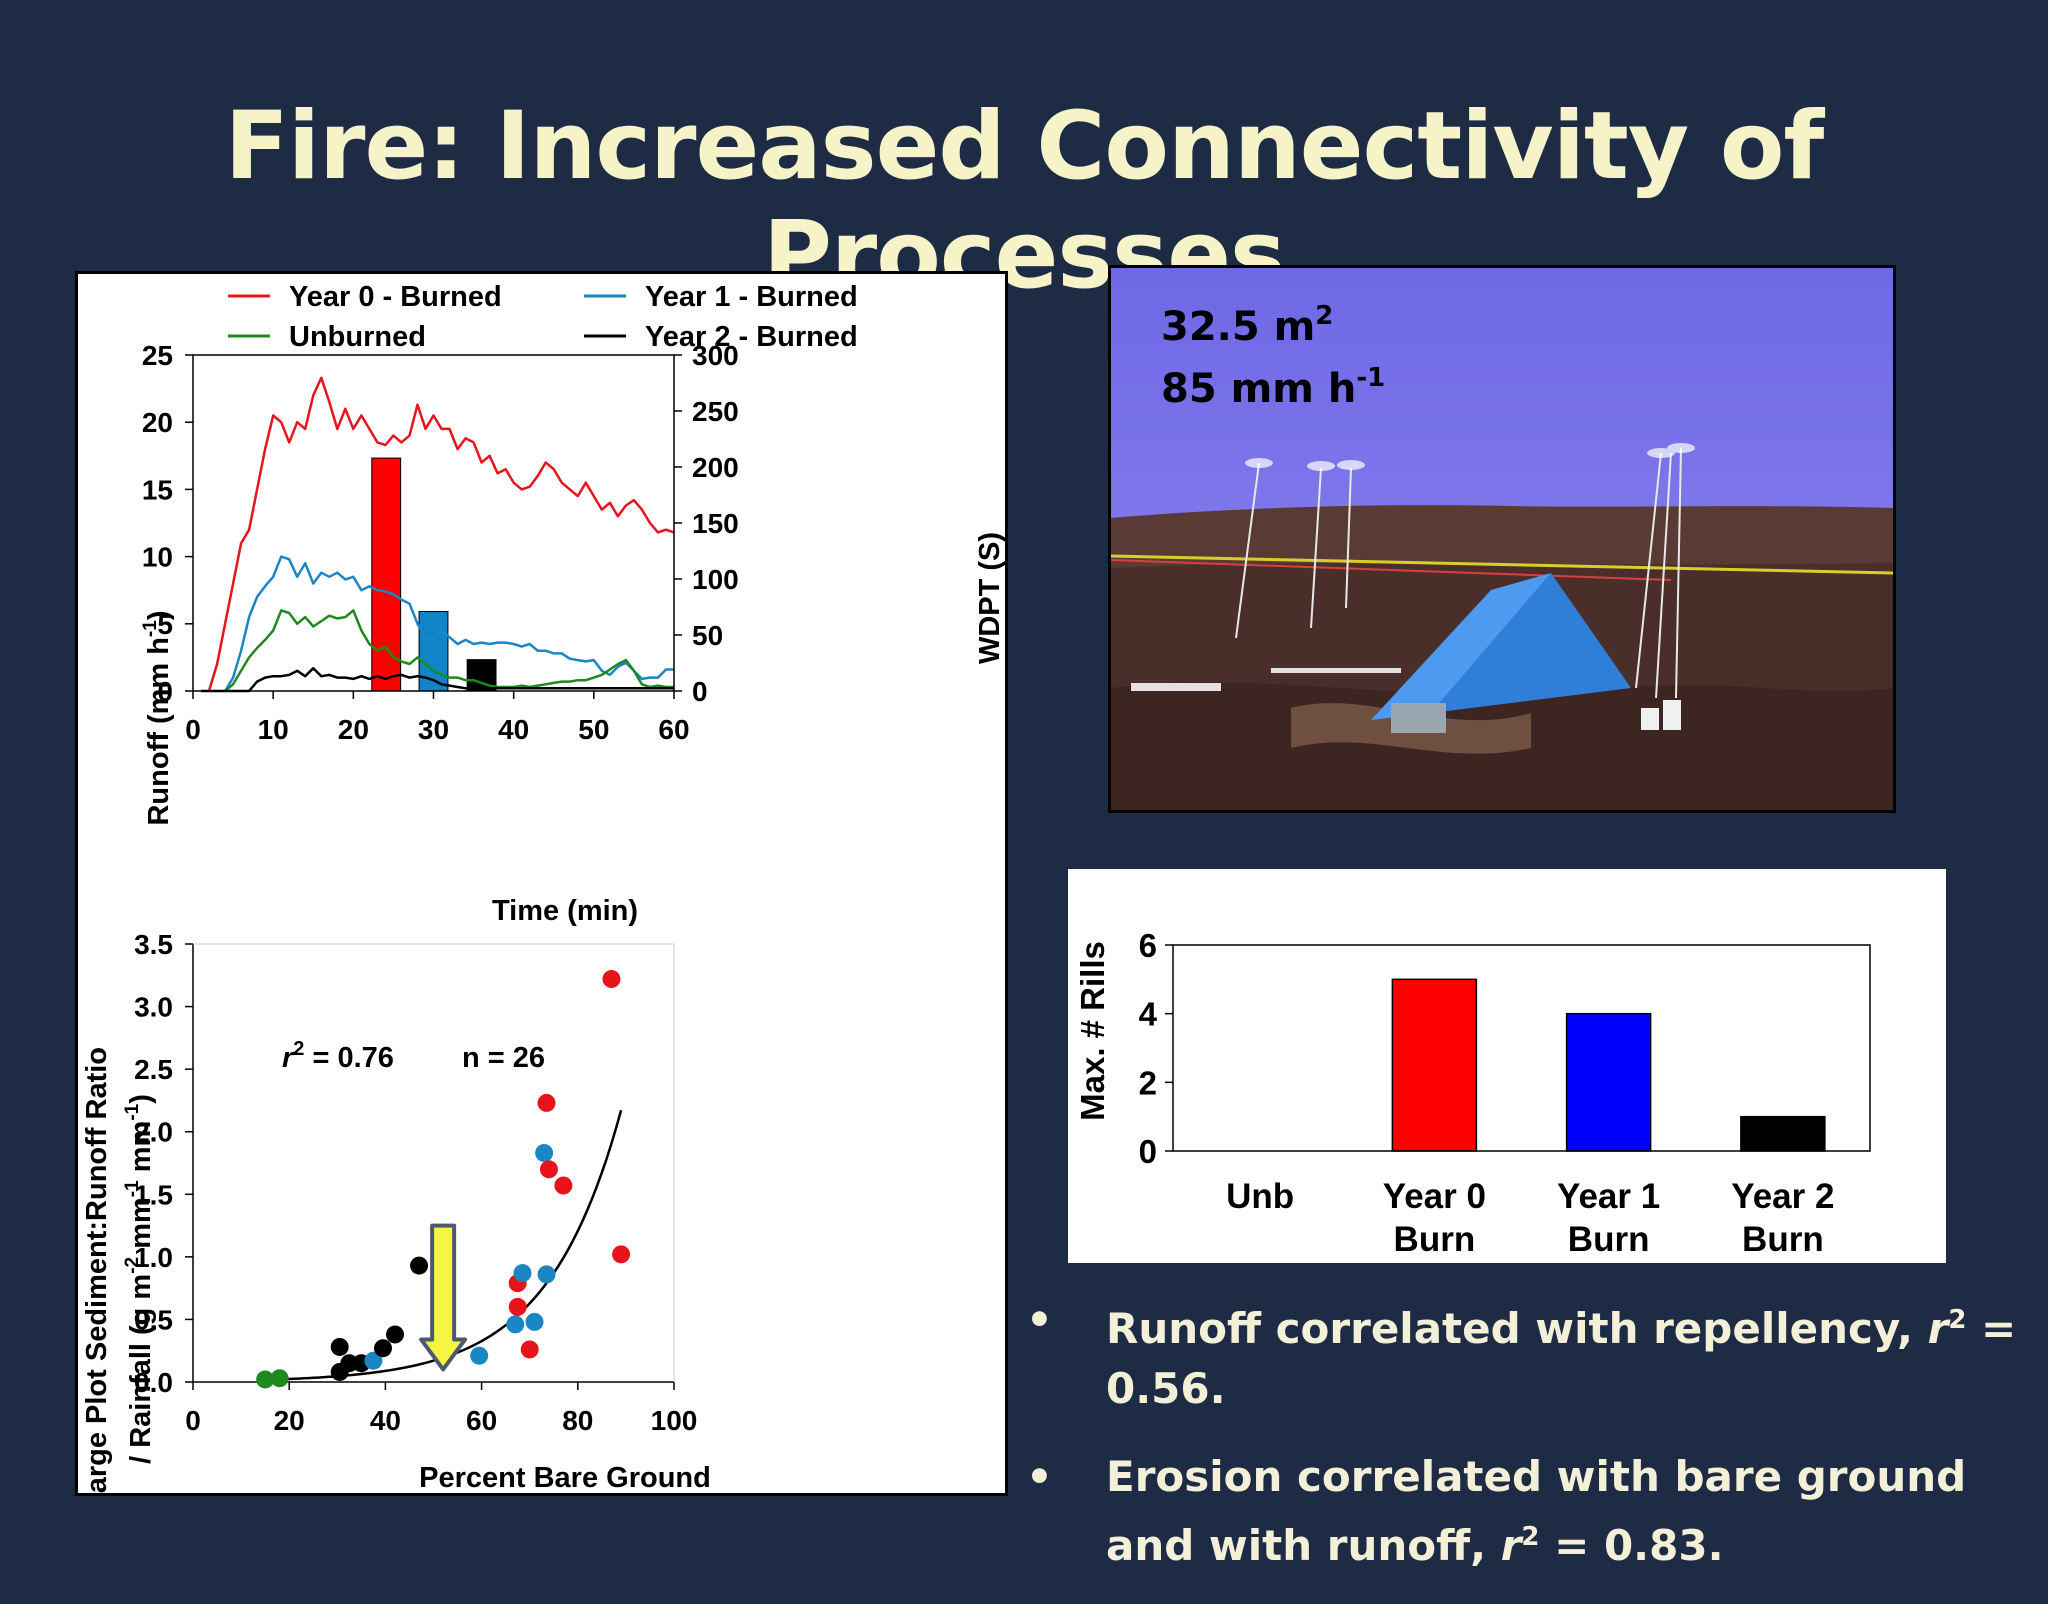 This screenshot has width=2048, height=1604. What do you see at coordinates (707, 635) in the screenshot?
I see `y2-tick-label: 50` at bounding box center [707, 635].